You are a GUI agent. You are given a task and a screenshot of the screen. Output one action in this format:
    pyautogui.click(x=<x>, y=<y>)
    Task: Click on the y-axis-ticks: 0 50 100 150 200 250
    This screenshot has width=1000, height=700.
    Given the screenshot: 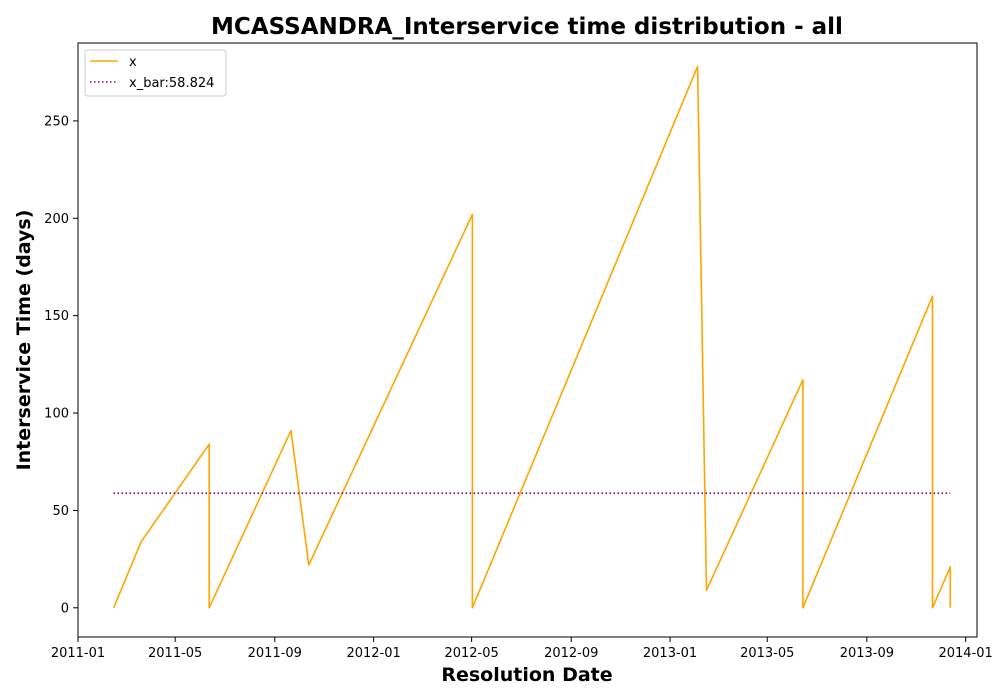 What is the action you would take?
    pyautogui.click(x=61, y=365)
    